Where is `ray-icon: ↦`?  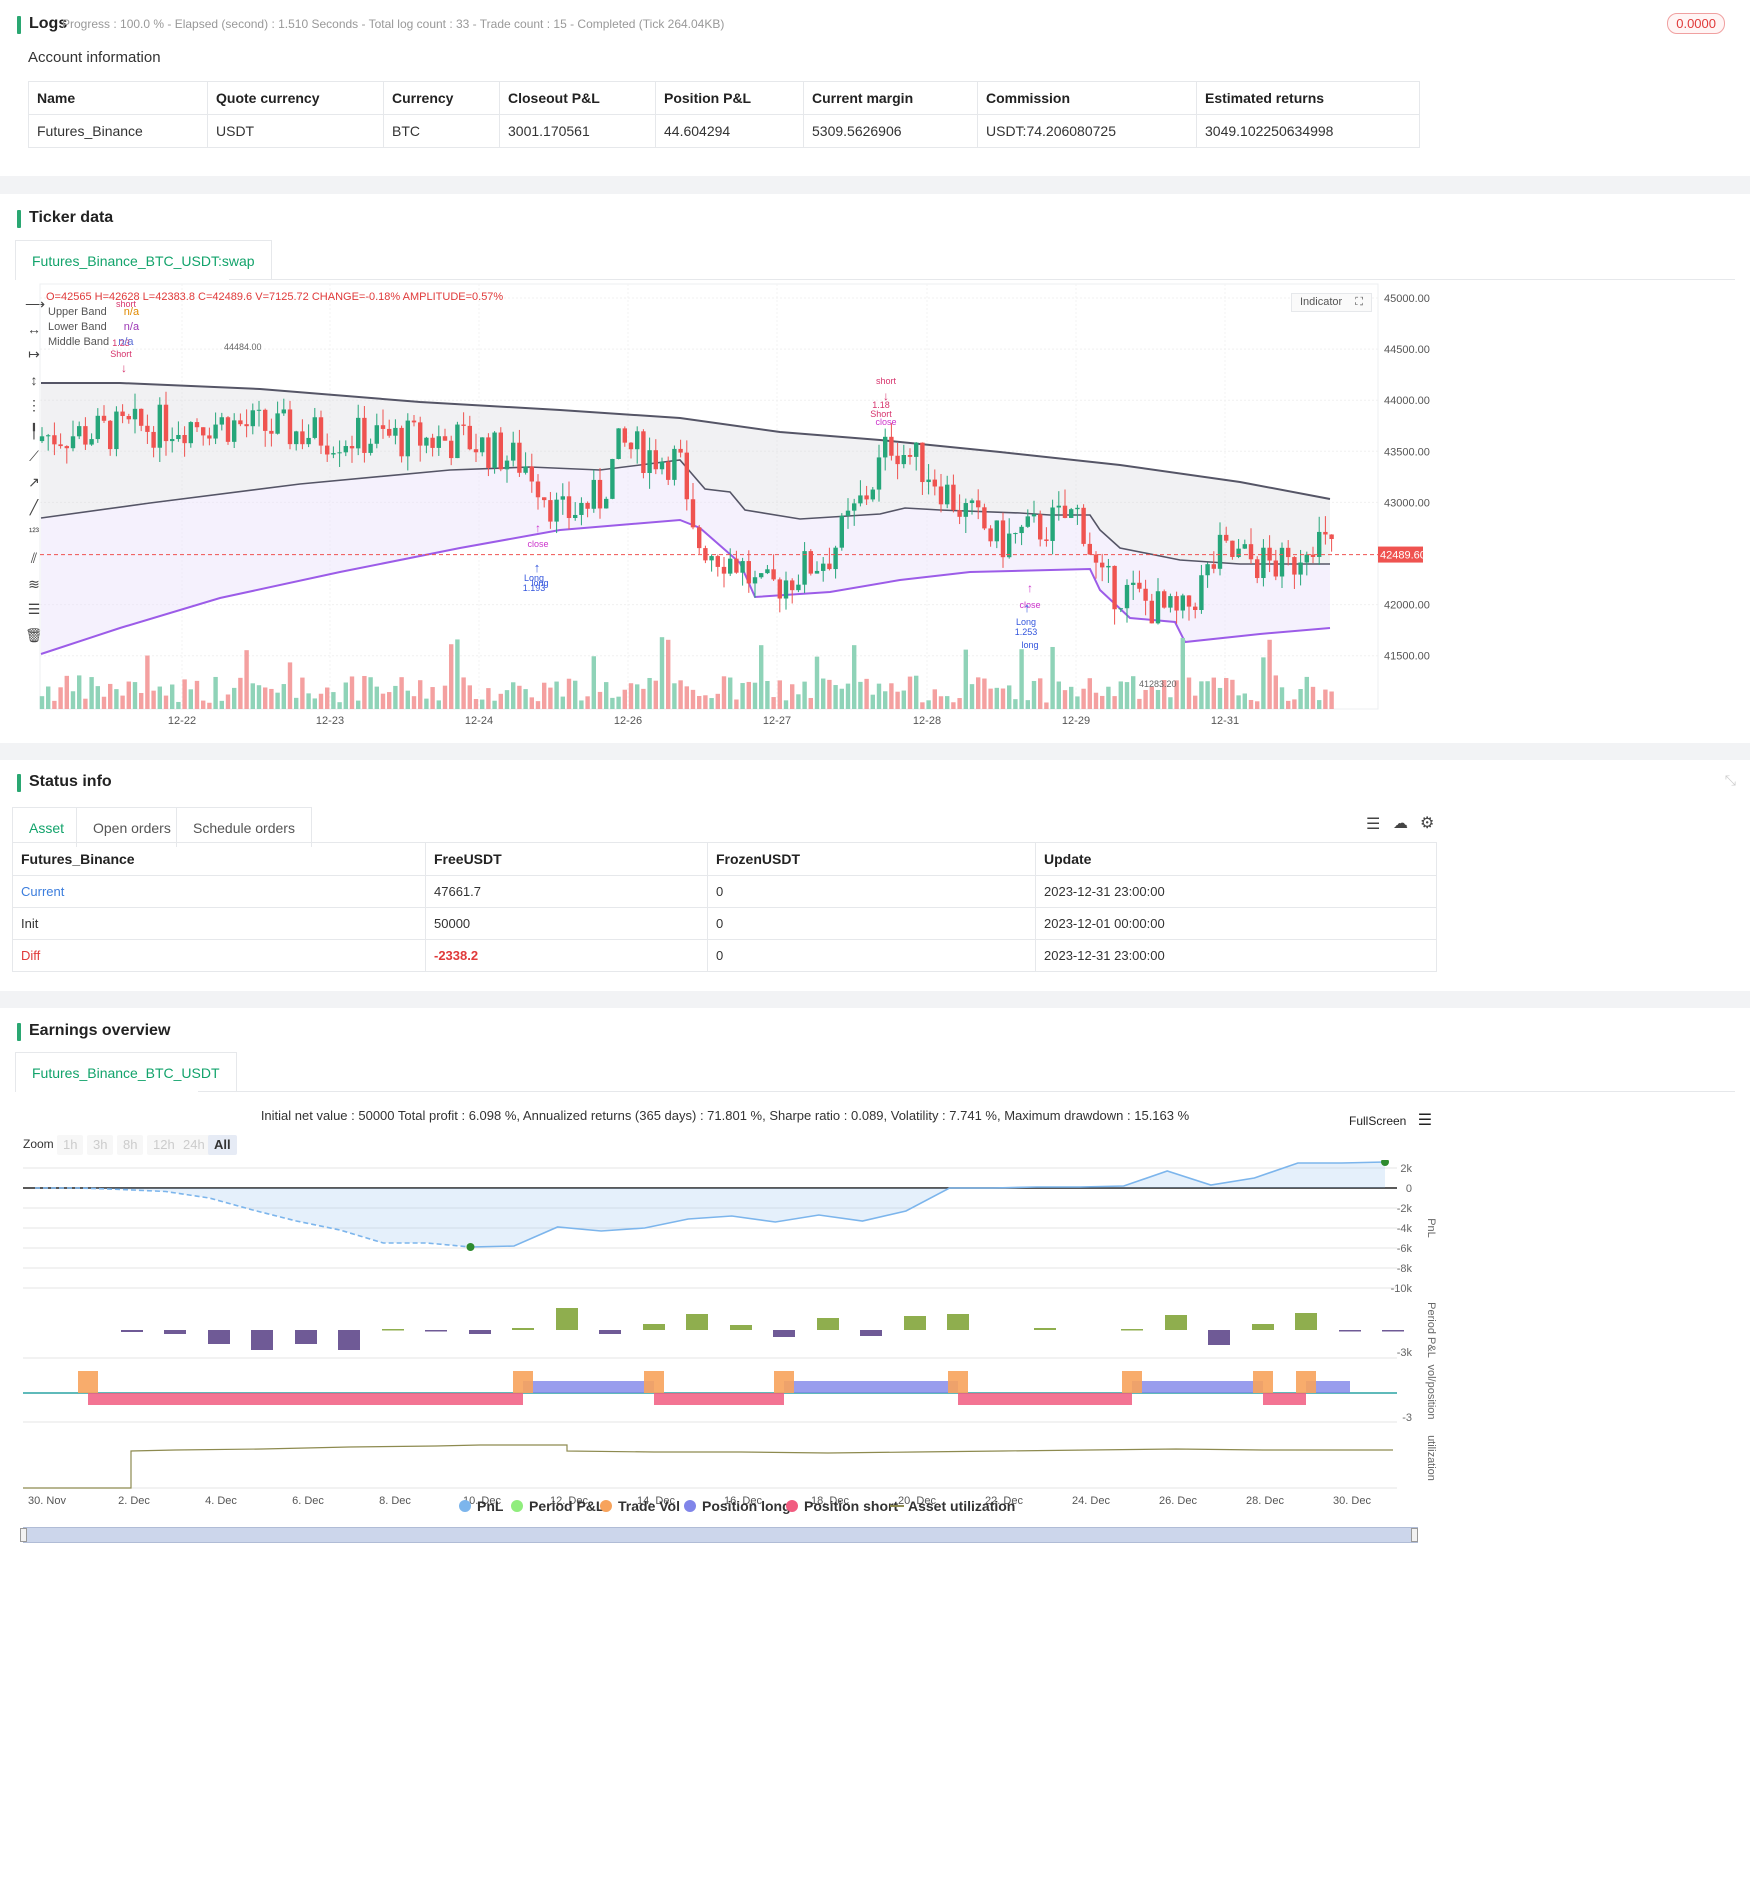
ray-icon: ↦ is located at coordinates (34, 354).